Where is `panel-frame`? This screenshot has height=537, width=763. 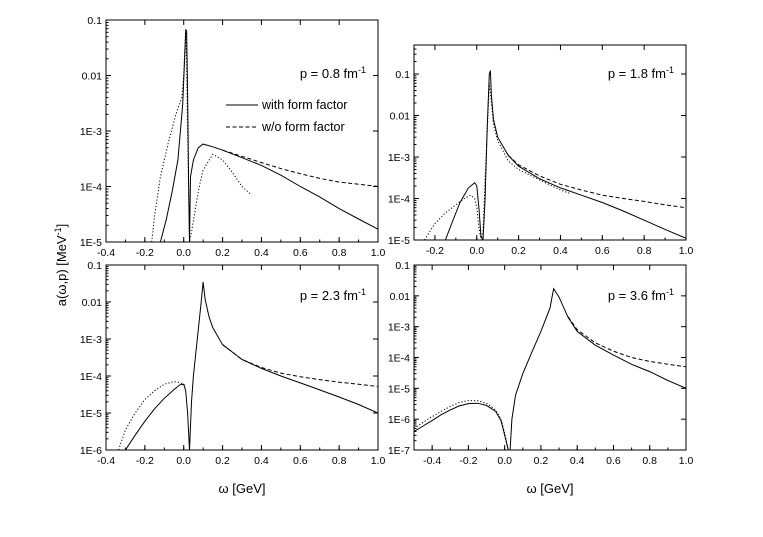
panel-frame is located at coordinates (550, 142).